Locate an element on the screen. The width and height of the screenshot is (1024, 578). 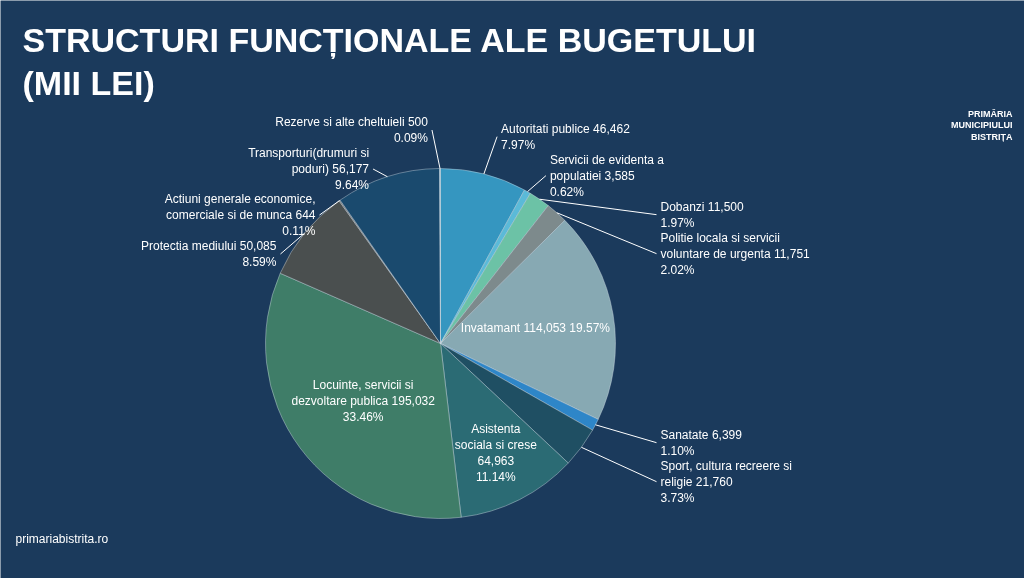
slice-label: Servicii de evidenta a populatiei 3,585 0.62% is located at coordinates (607, 175).